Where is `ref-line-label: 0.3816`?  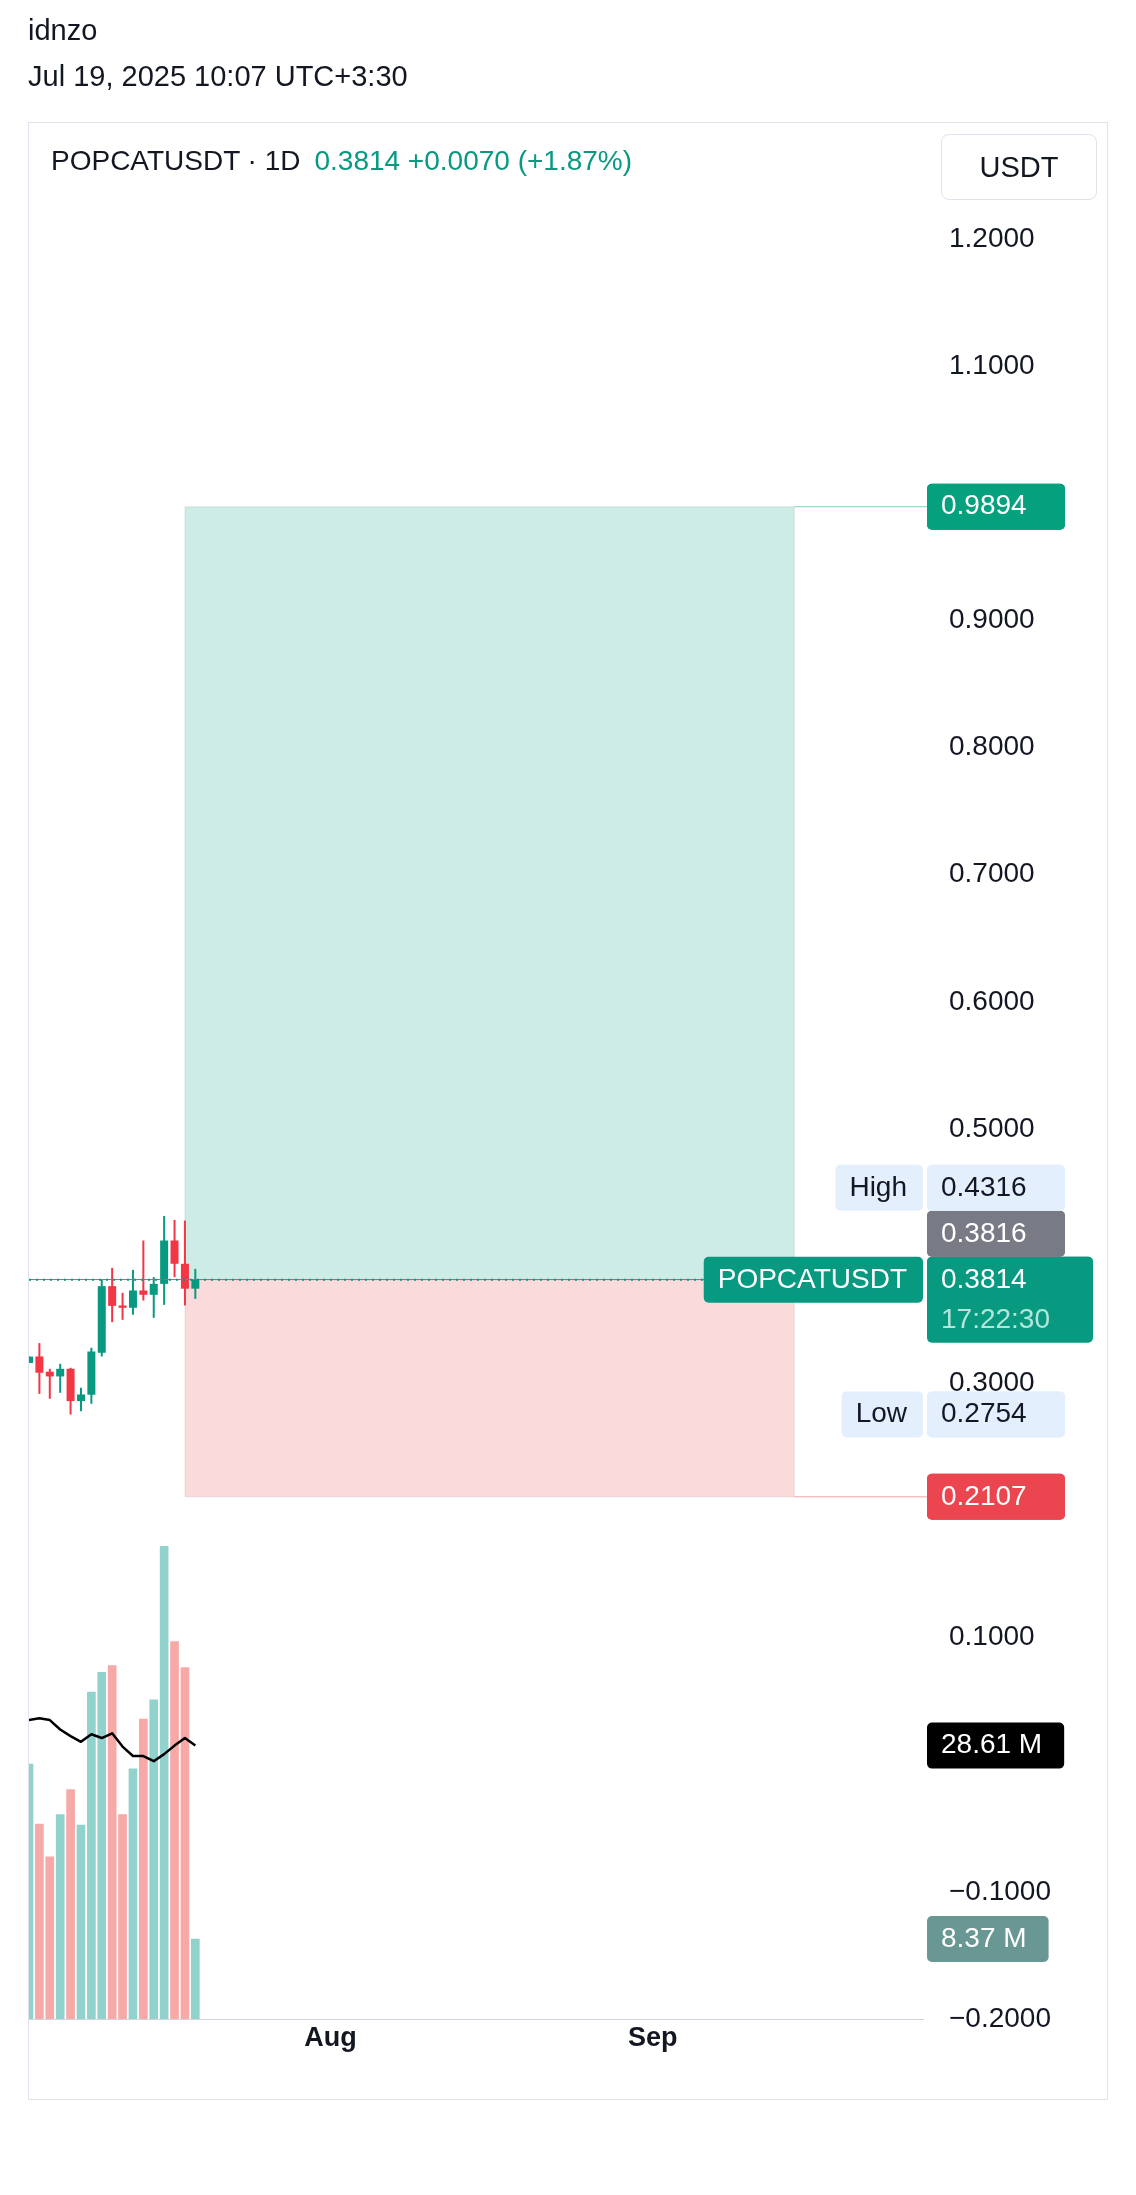 ref-line-label: 0.3816 is located at coordinates (984, 1232).